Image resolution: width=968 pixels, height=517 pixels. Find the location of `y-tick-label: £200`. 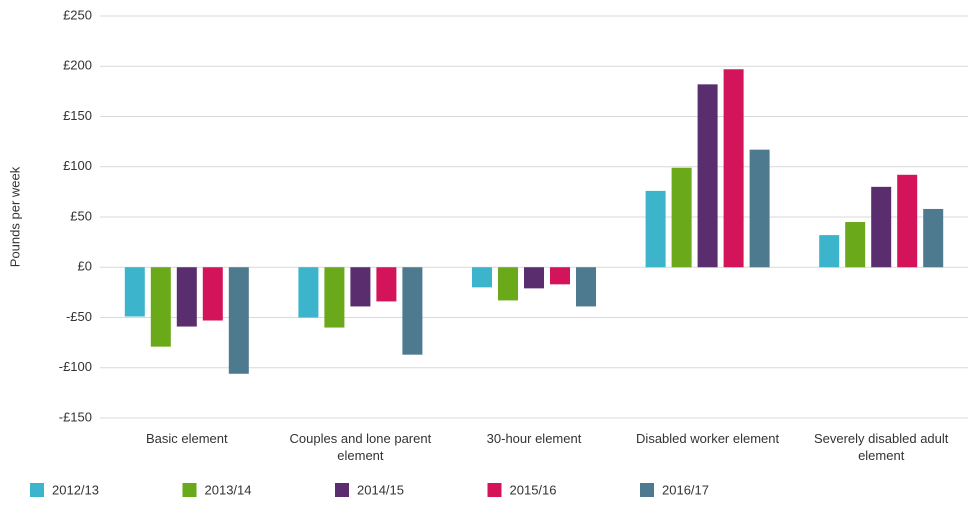

y-tick-label: £200 is located at coordinates (77, 65).